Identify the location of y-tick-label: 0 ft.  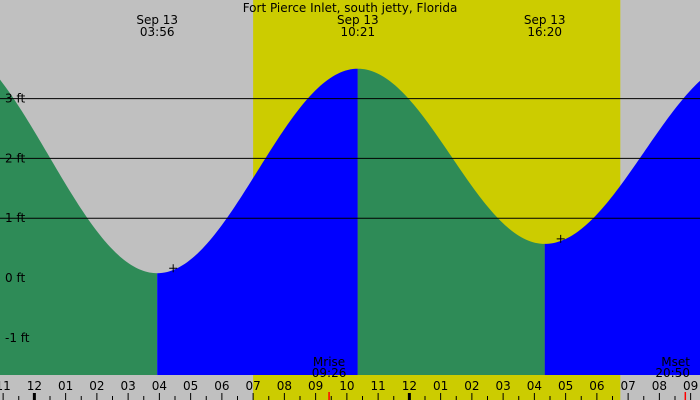
(15, 278).